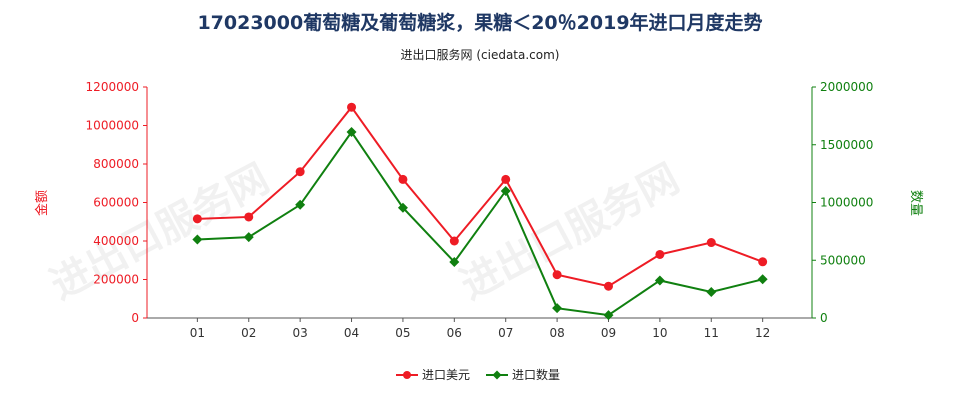 This screenshot has width=960, height=400. Describe the element at coordinates (351, 333) in the screenshot. I see `x-tick-label: 04` at that location.